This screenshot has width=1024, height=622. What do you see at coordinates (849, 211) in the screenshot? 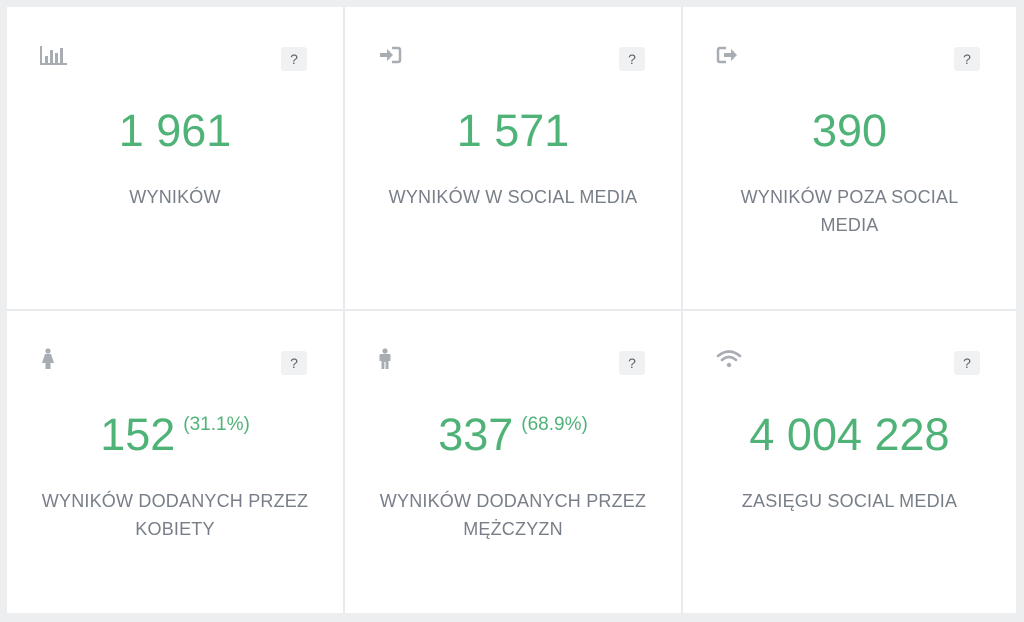
I see `stat-label: WYNIKÓW POZA SOCIAL MEDIA` at bounding box center [849, 211].